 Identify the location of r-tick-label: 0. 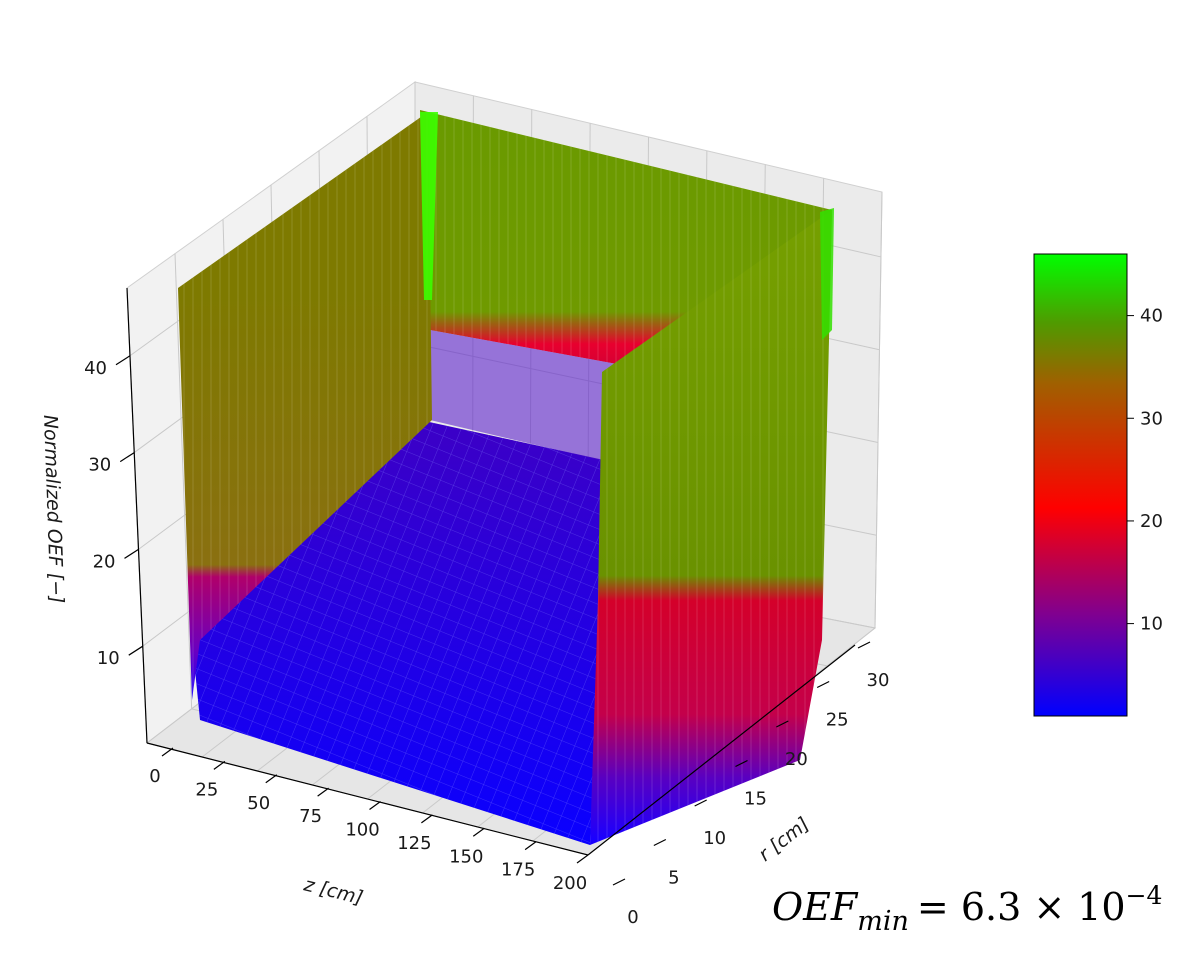
(632, 917).